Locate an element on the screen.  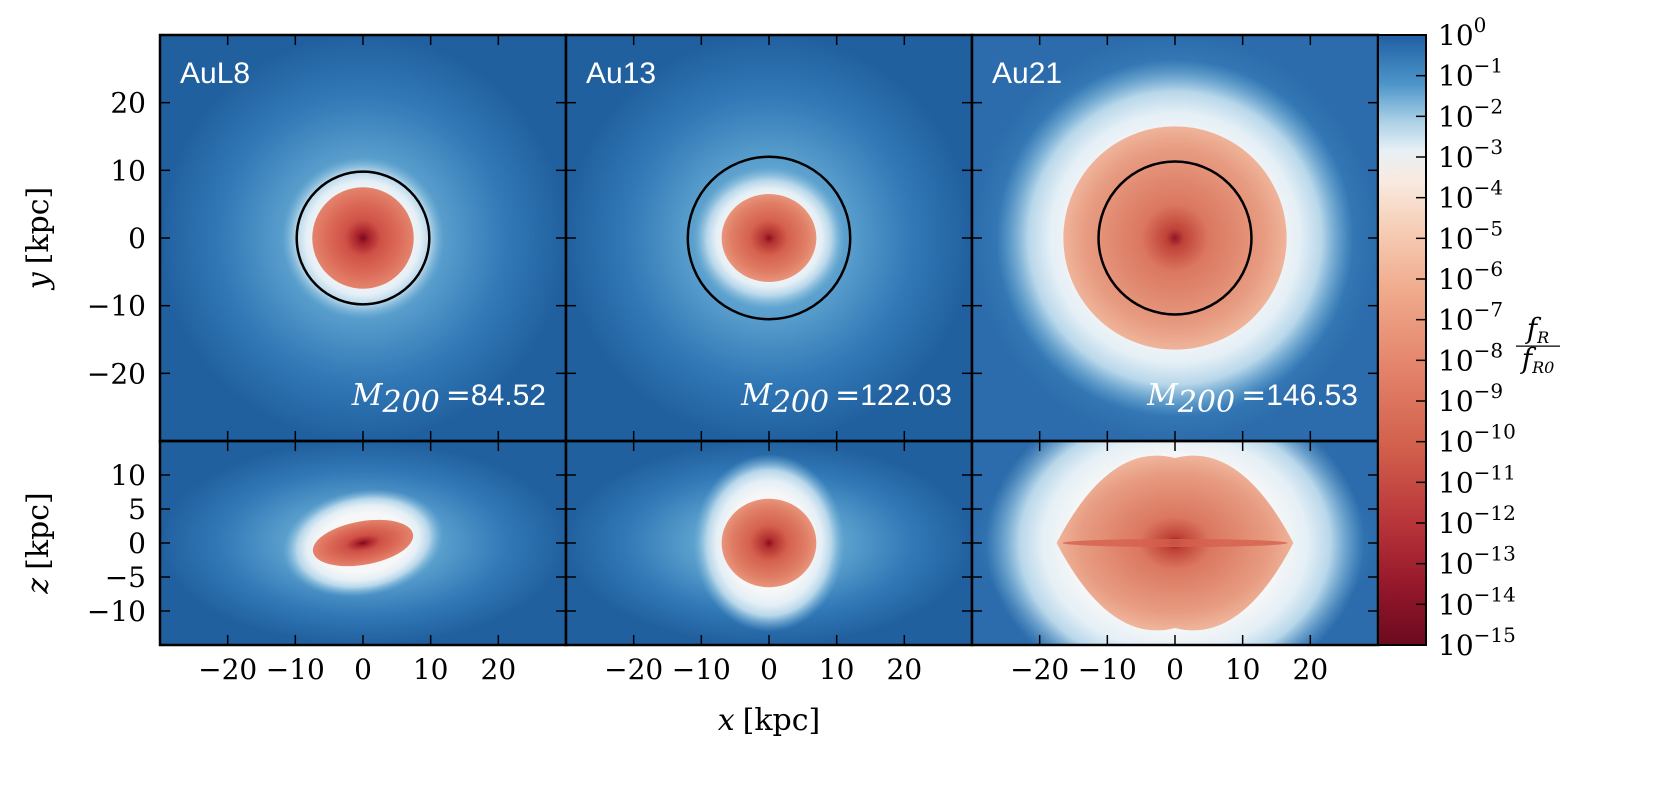
z-axis-label: z[kpc] is located at coordinates (38, 543).